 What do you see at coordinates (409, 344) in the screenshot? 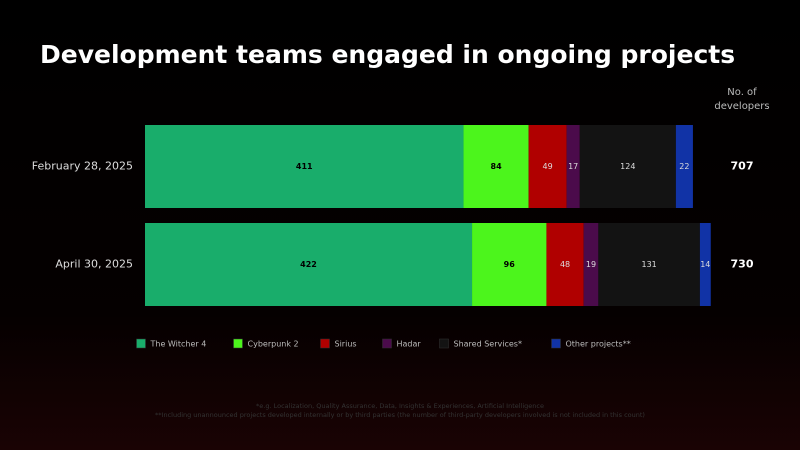
I see `legend-label: Hadar` at bounding box center [409, 344].